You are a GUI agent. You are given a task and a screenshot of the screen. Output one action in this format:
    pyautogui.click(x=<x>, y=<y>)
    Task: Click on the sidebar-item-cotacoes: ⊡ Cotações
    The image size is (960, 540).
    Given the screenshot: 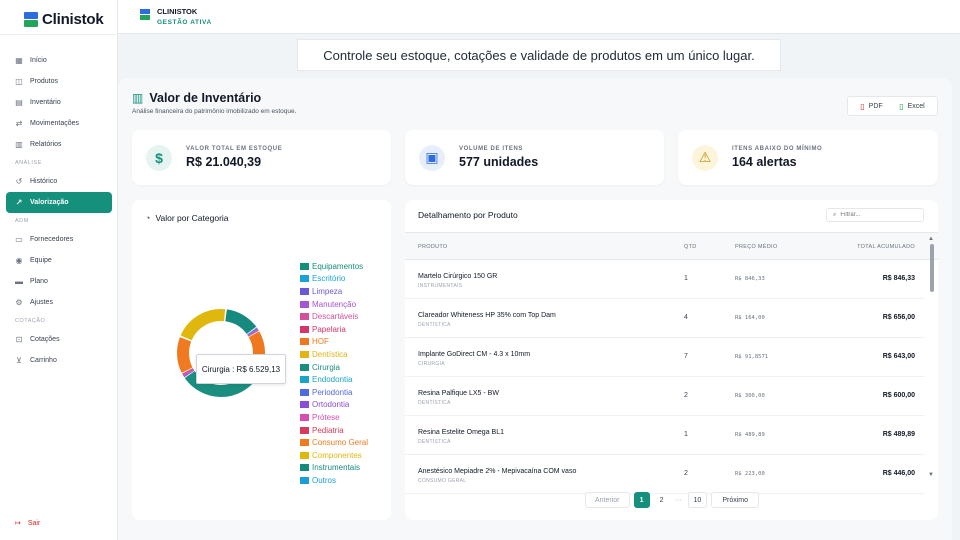 What is the action you would take?
    pyautogui.click(x=59, y=339)
    